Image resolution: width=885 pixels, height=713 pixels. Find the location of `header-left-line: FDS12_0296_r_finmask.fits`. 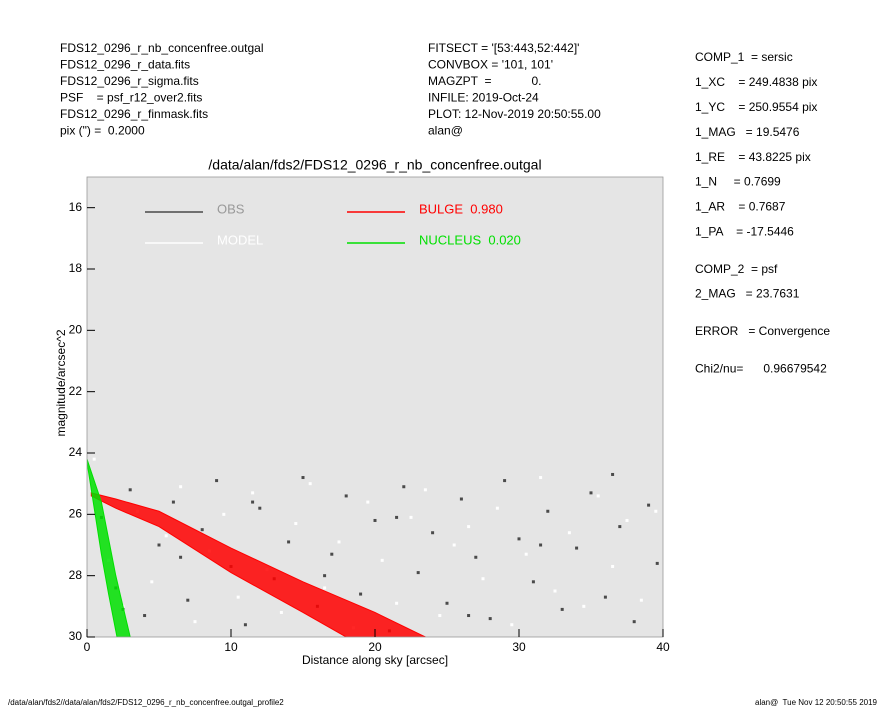

header-left-line: FDS12_0296_r_finmask.fits is located at coordinates (134, 114).